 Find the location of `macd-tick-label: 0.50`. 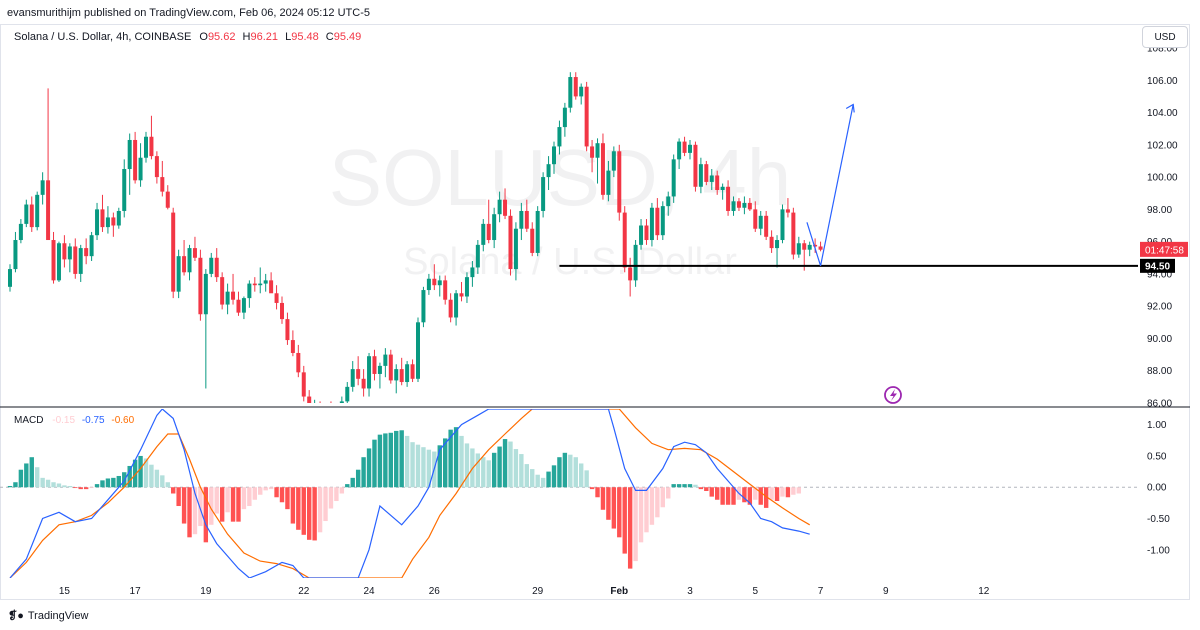

macd-tick-label: 0.50 is located at coordinates (1157, 456).